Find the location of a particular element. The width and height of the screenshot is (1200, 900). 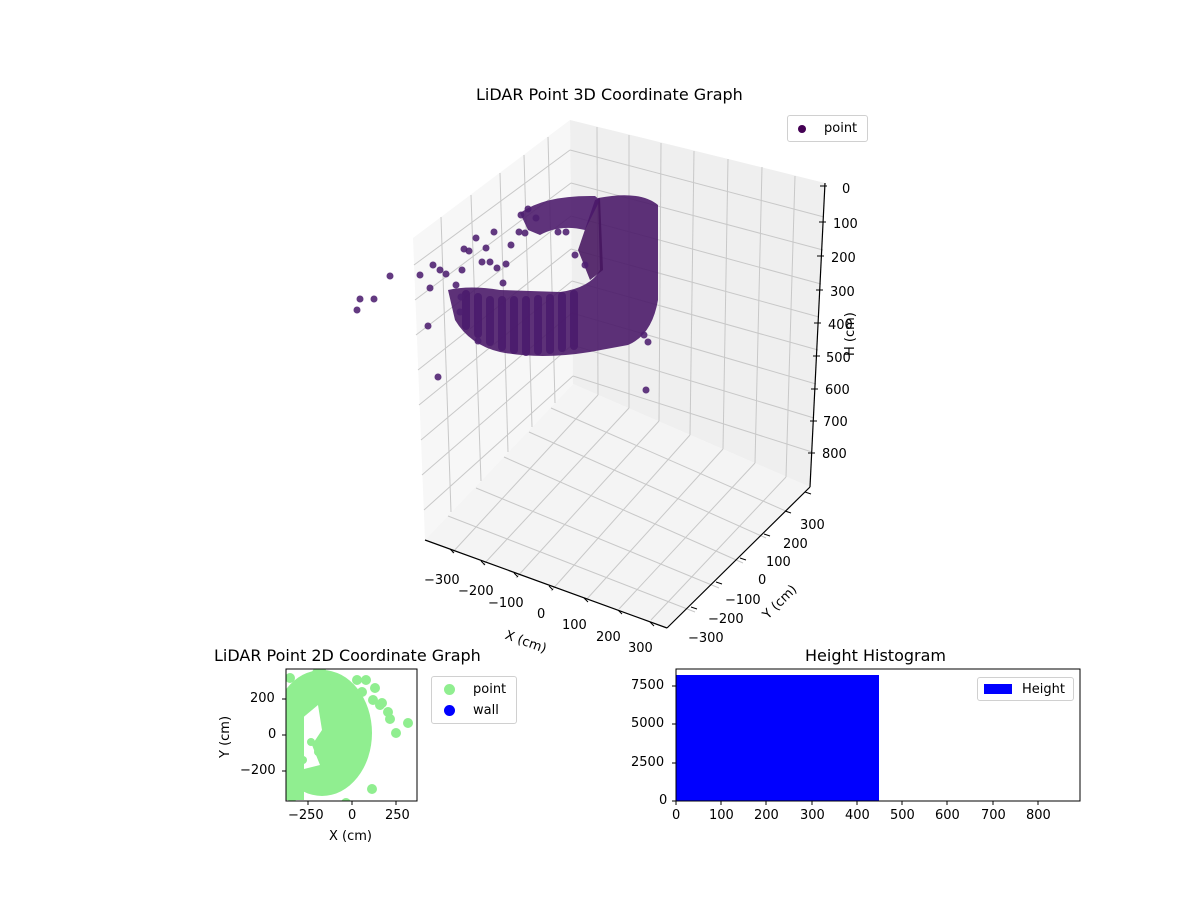

z-tick: 700 is located at coordinates (835, 422).